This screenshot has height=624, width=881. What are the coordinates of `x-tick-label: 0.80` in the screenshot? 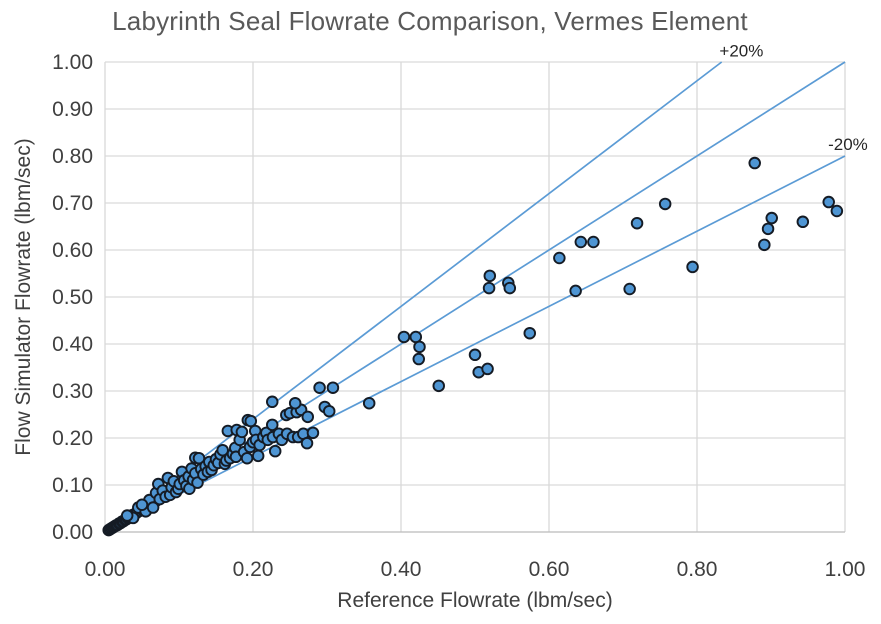 It's located at (697, 569).